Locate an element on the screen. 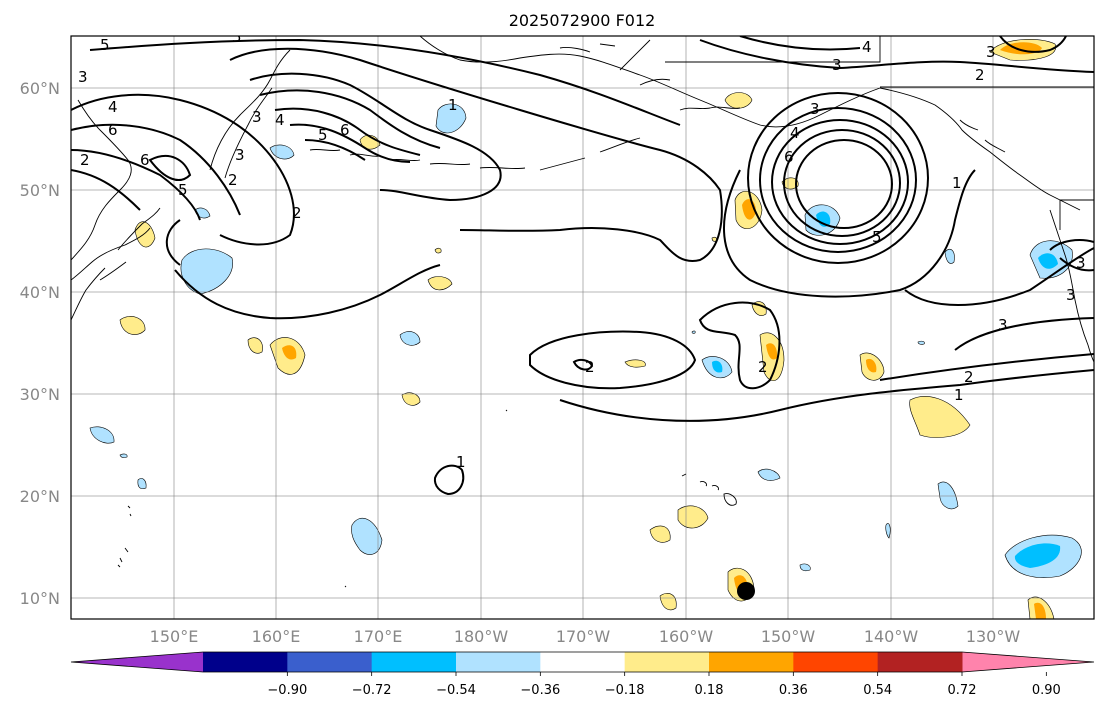 The width and height of the screenshot is (1105, 712). lat-label: 20°N is located at coordinates (40, 496).